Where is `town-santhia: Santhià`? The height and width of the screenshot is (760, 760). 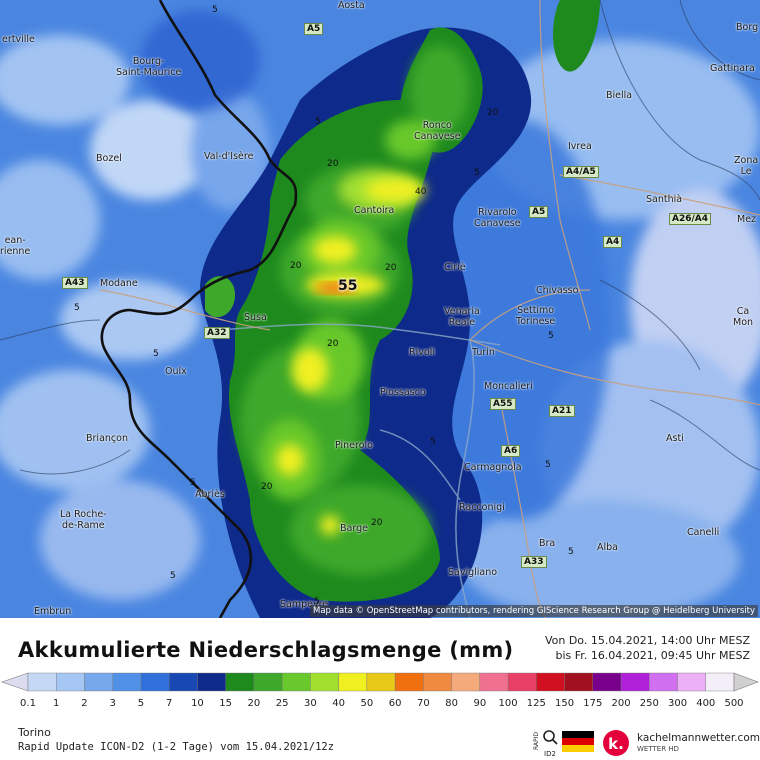
town-santhia: Santhià is located at coordinates (664, 199).